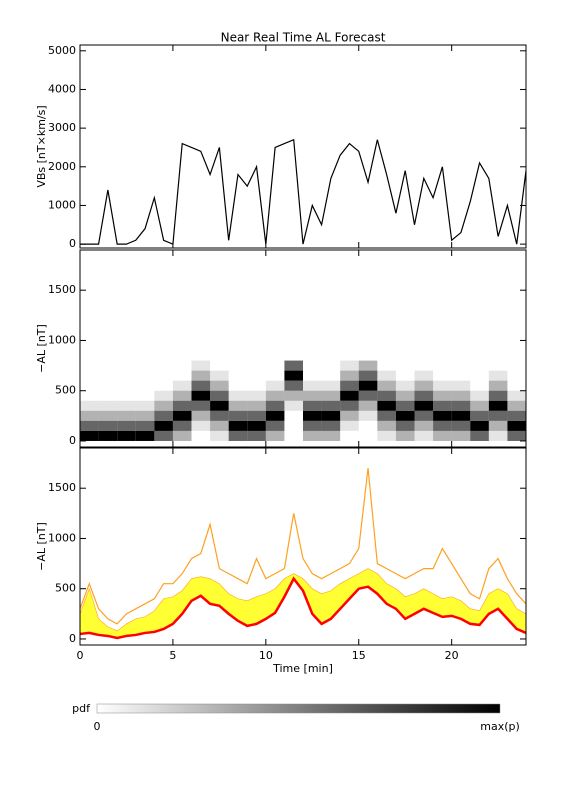 This screenshot has height=792, width=576. I want to click on chart-title: Near Real Time AL Forecast, so click(303, 38).